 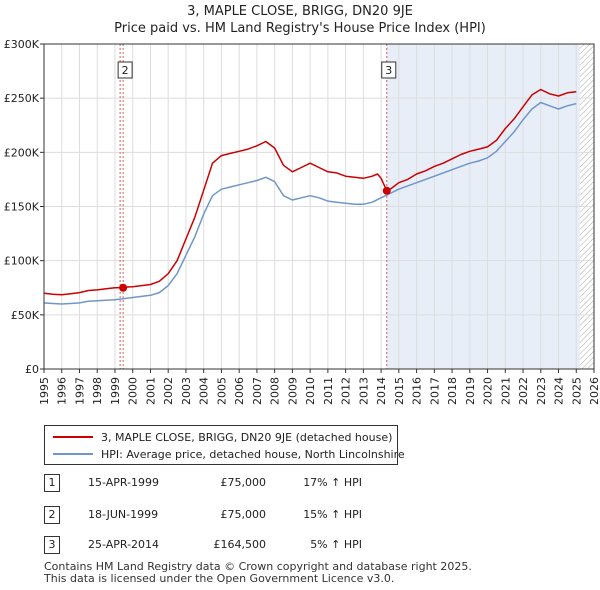 What do you see at coordinates (44, 391) in the screenshot?
I see `x-tick-label: 1995` at bounding box center [44, 391].